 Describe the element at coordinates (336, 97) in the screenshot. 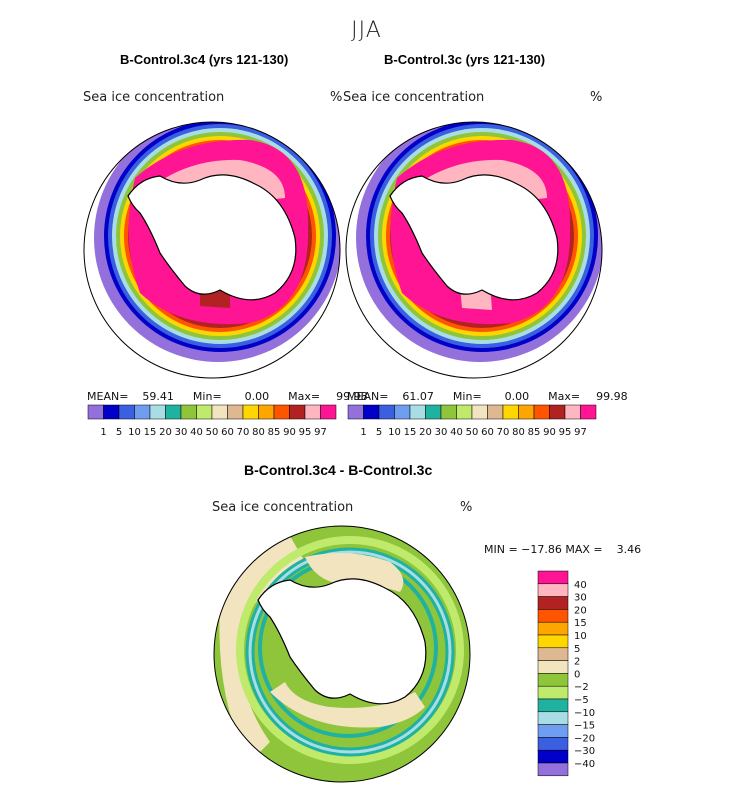

I see `panel-1-units: %` at that location.